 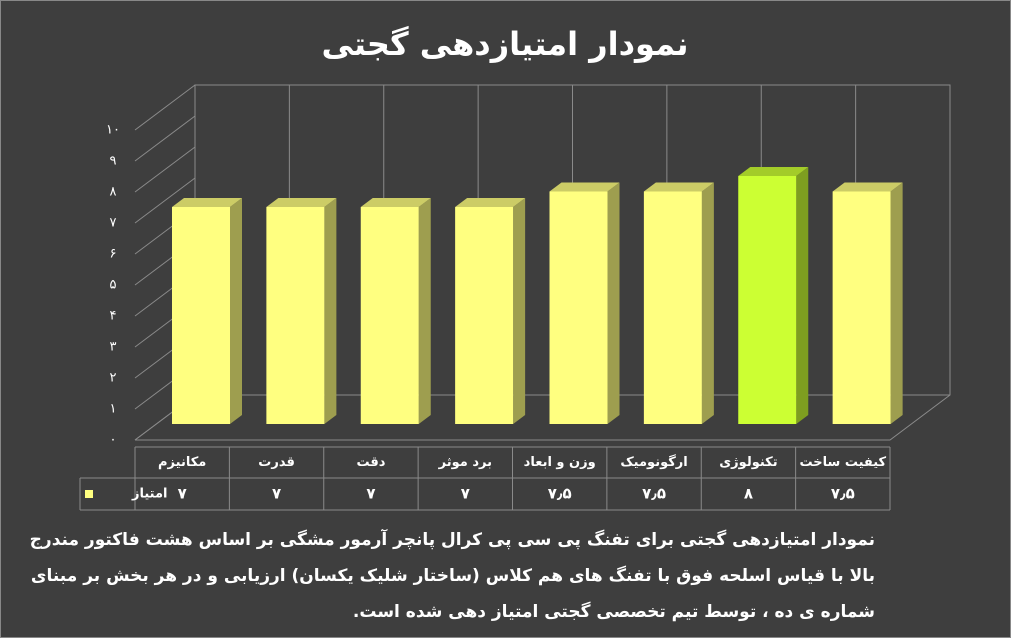 I want to click on y-tick-label: ۲, so click(x=113, y=378).